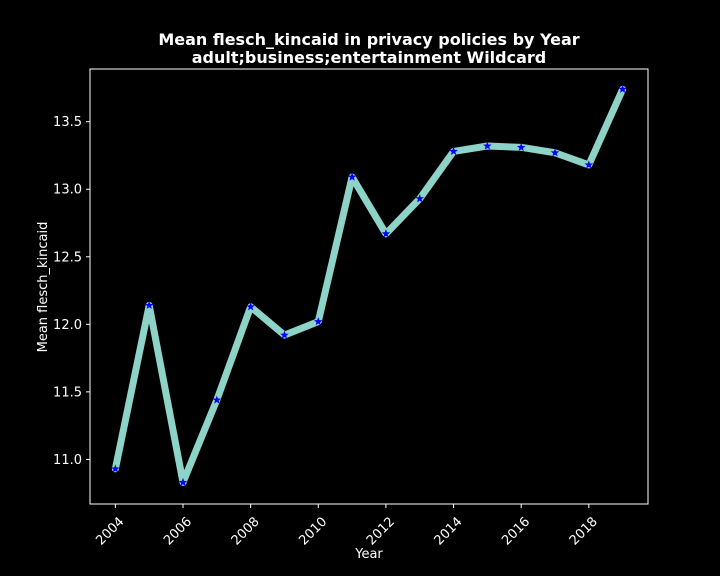 The height and width of the screenshot is (576, 720). I want to click on chart-subtitle: adult;business;entertainment Wildcard, so click(369, 57).